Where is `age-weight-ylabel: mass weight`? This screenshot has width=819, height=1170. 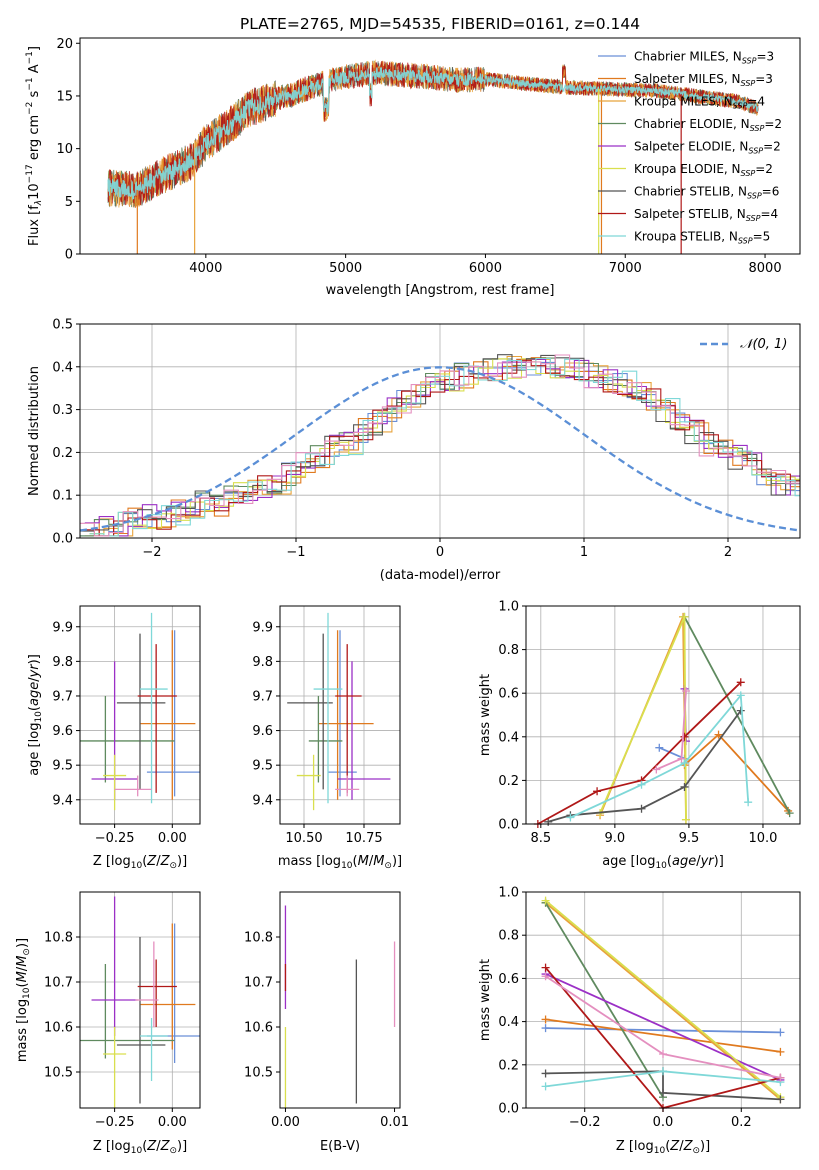
age-weight-ylabel: mass weight is located at coordinates (485, 715).